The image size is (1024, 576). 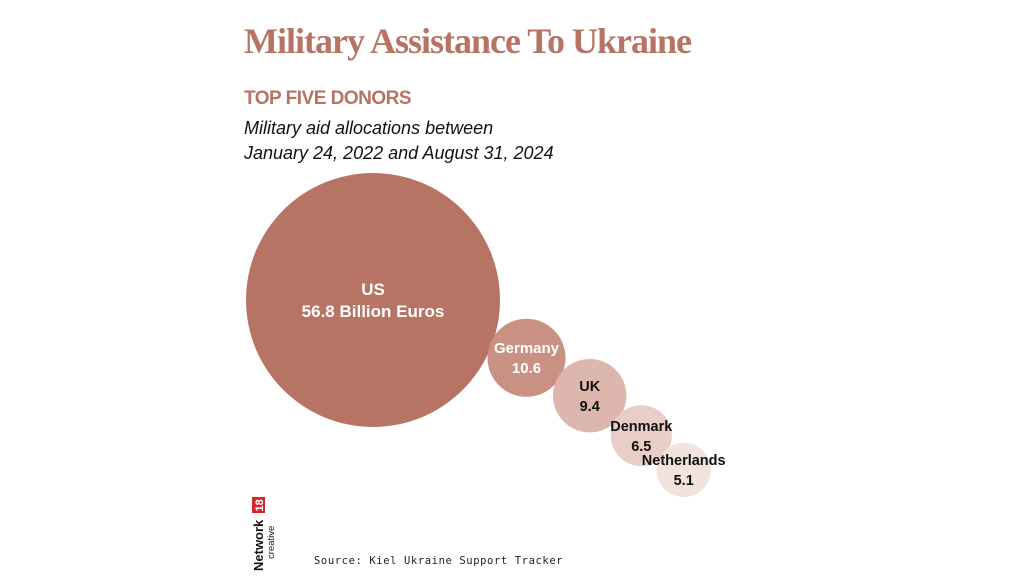 I want to click on brand-number: 18, so click(x=260, y=505).